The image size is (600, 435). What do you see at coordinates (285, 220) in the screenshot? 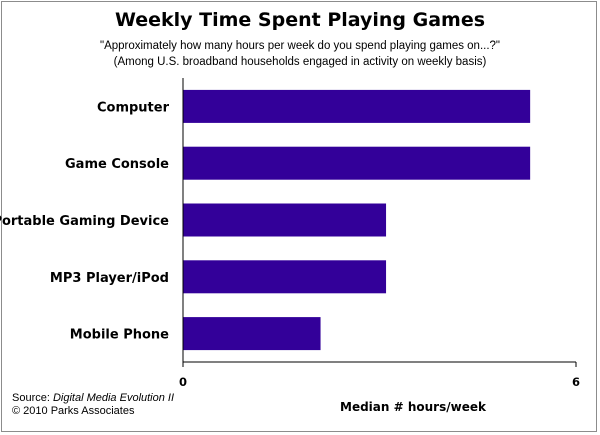
I see `bar-portable-gaming-device` at bounding box center [285, 220].